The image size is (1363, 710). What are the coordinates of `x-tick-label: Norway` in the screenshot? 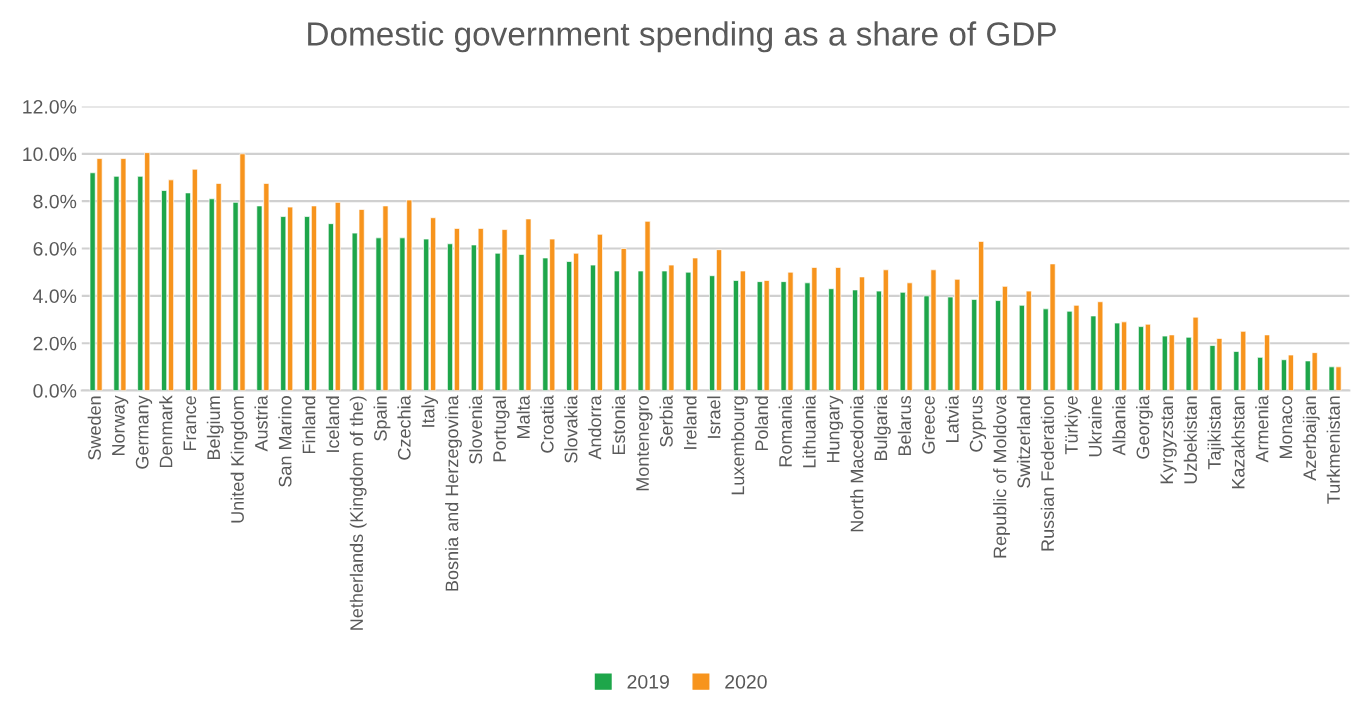 It's located at (120, 425).